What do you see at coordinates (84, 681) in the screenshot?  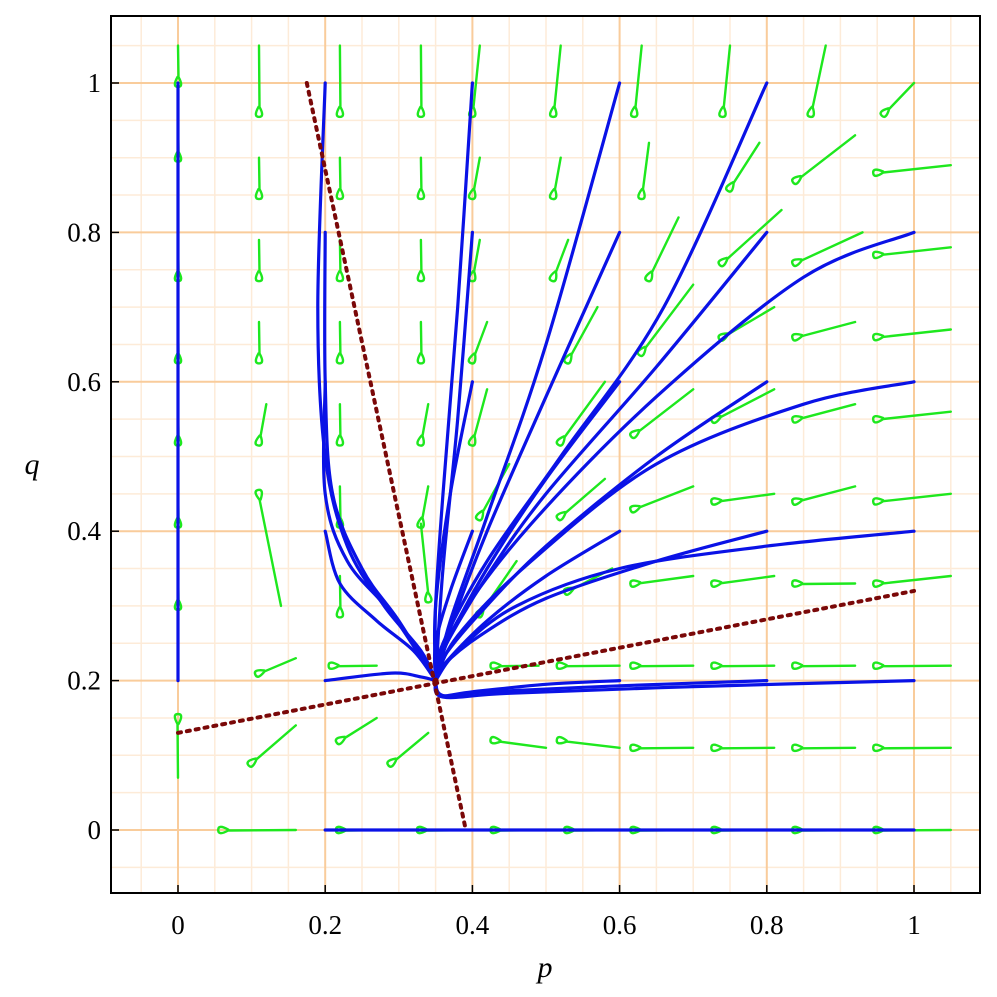 I see `y-tick-label: 0.2` at bounding box center [84, 681].